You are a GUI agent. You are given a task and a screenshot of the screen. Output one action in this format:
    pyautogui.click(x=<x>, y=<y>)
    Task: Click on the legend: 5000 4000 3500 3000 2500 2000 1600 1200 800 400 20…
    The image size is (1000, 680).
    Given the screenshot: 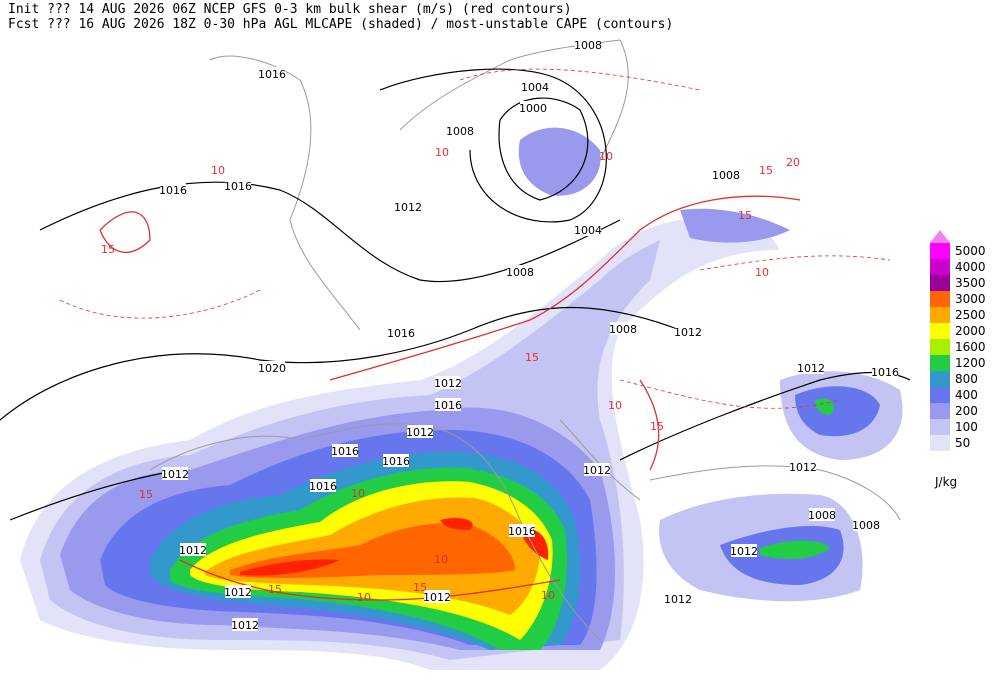 What is the action you would take?
    pyautogui.click(x=958, y=340)
    